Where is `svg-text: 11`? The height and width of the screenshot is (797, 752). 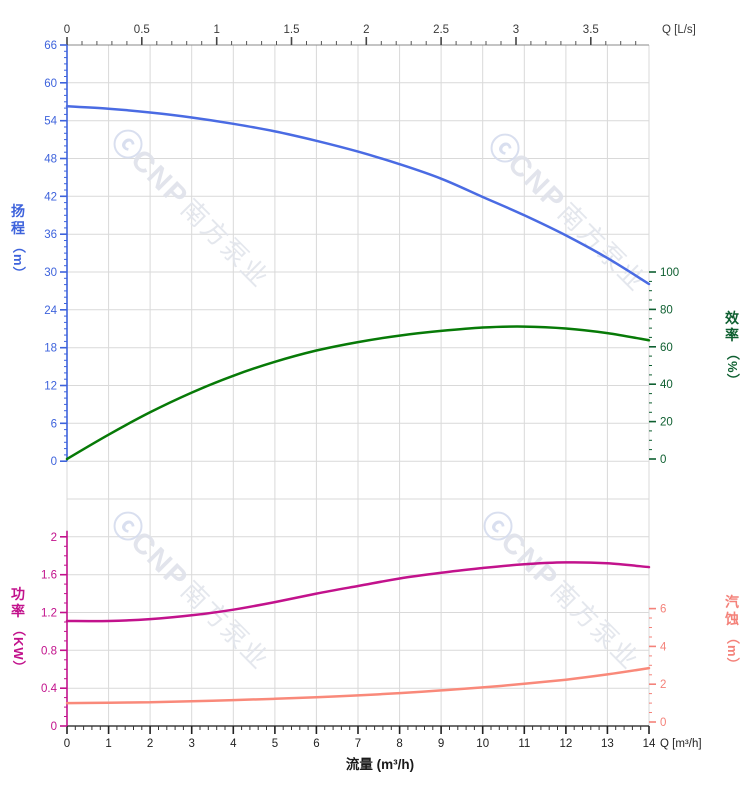 svg-text: 11 is located at coordinates (524, 744).